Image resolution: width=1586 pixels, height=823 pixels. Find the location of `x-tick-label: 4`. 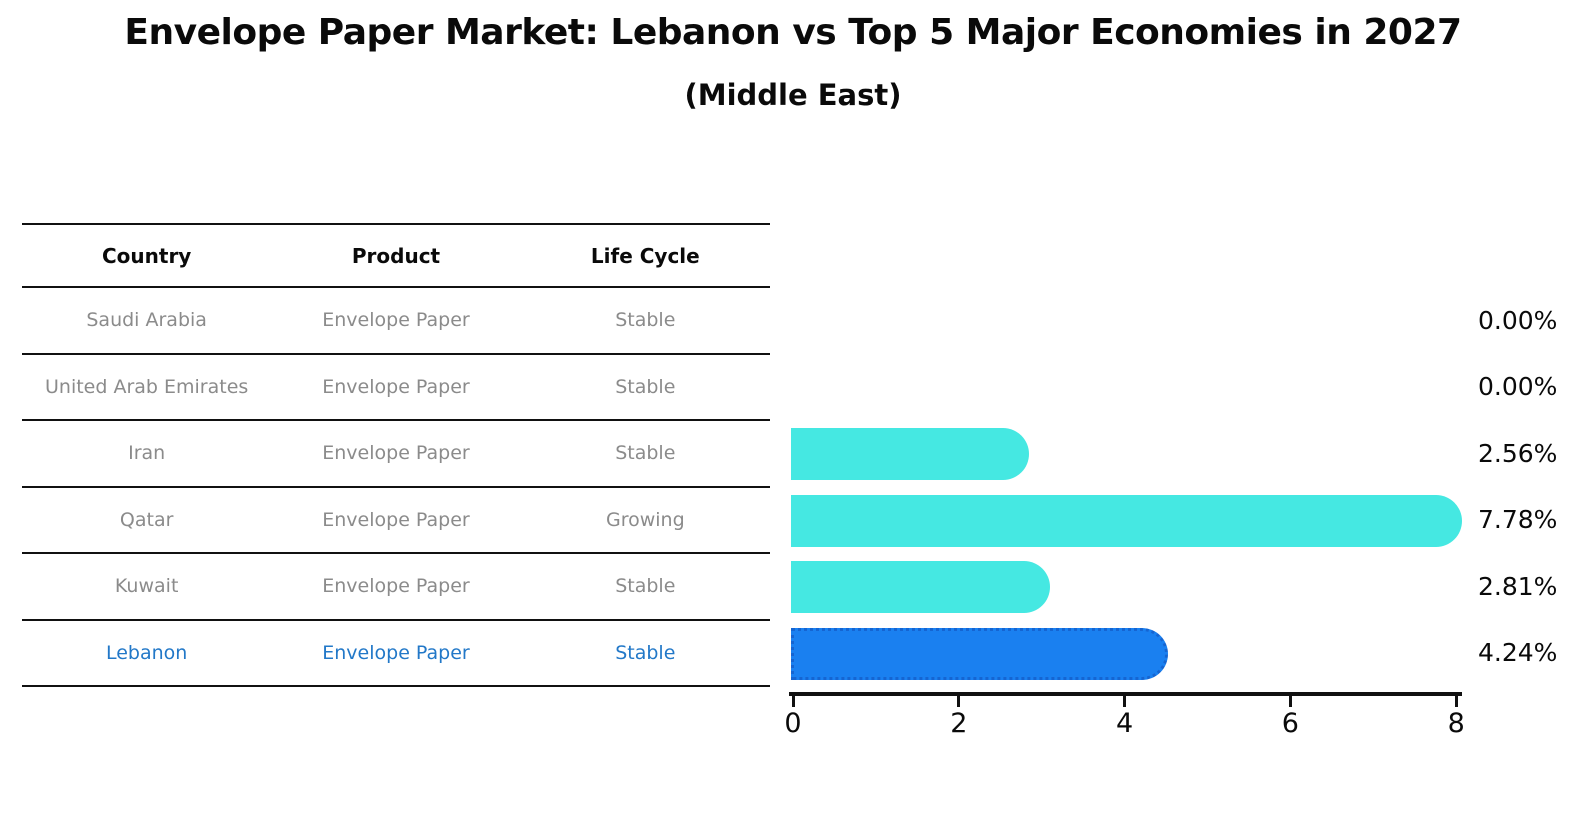

x-tick-label: 4 is located at coordinates (1125, 723).